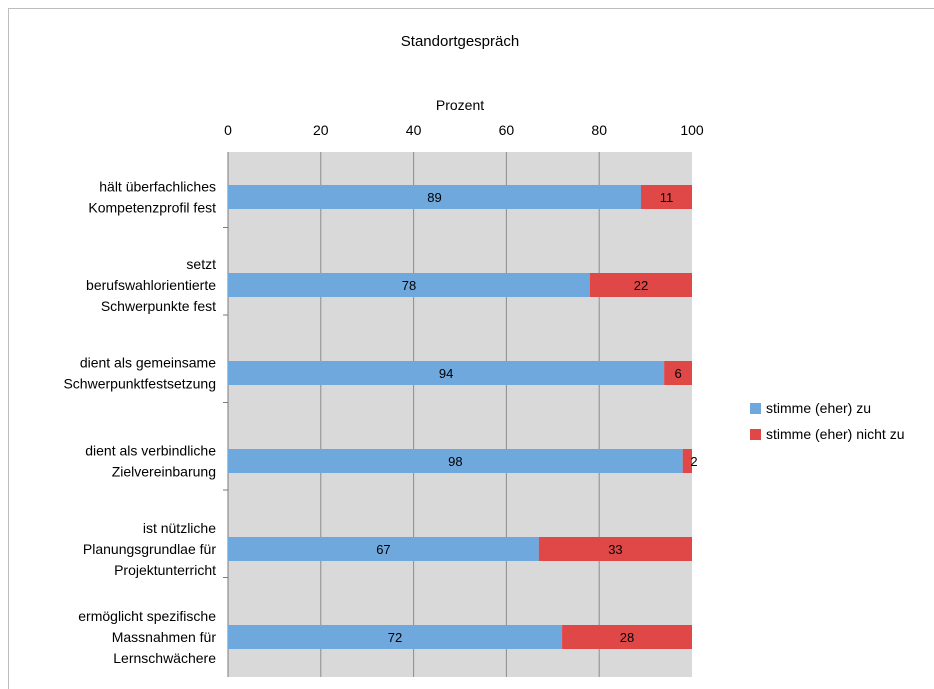 This screenshot has height=689, width=934. What do you see at coordinates (599, 130) in the screenshot?
I see `x-tick-label-4: 80` at bounding box center [599, 130].